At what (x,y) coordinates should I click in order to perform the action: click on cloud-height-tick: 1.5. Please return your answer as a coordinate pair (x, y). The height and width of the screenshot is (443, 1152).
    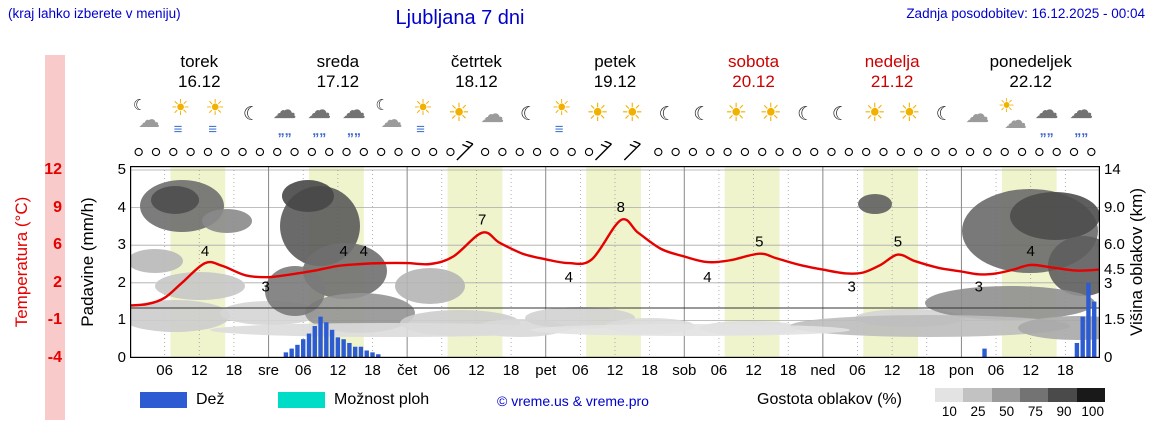
    Looking at the image, I should click on (1114, 320).